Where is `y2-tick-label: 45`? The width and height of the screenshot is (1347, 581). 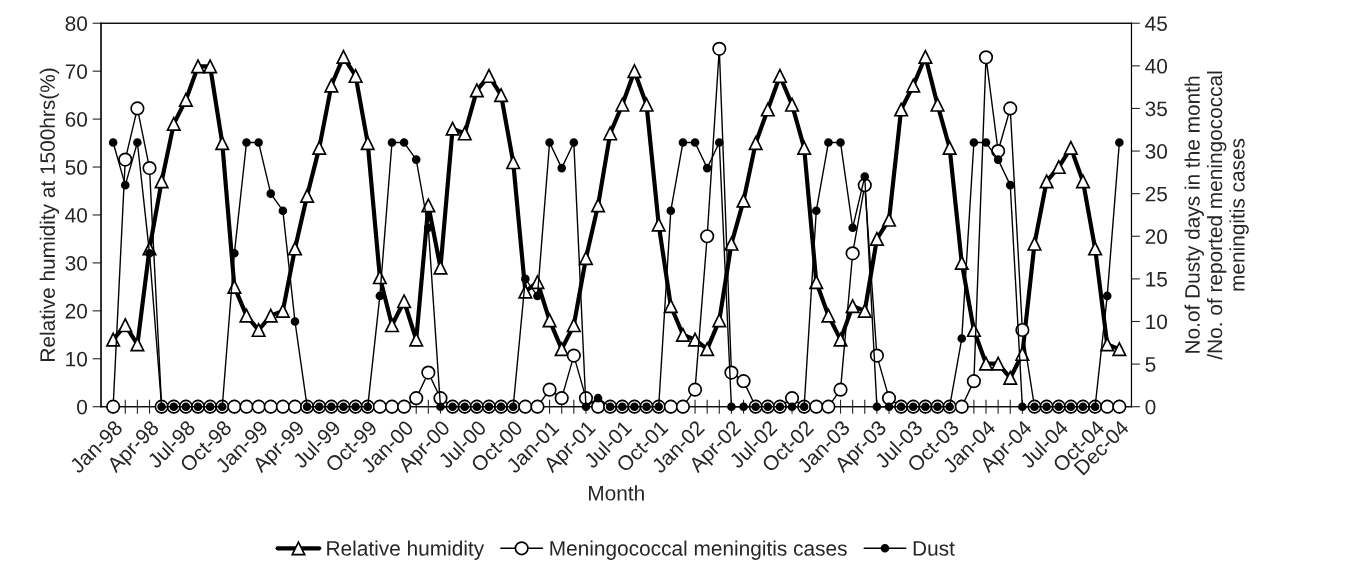
y2-tick-label: 45 is located at coordinates (1156, 23).